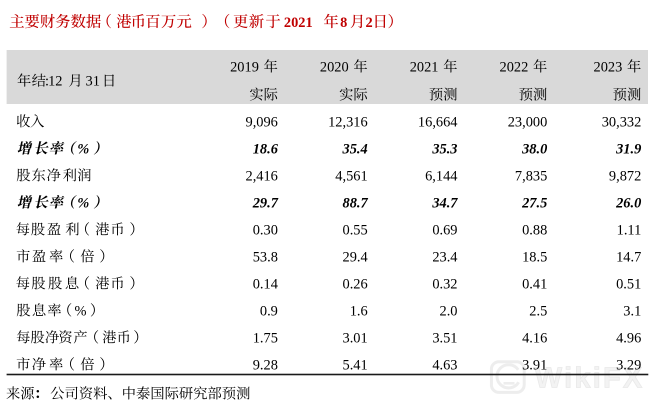 The image size is (652, 410). Describe the element at coordinates (244, 68) in the screenshot. I see `svg-text: 2019` at that location.